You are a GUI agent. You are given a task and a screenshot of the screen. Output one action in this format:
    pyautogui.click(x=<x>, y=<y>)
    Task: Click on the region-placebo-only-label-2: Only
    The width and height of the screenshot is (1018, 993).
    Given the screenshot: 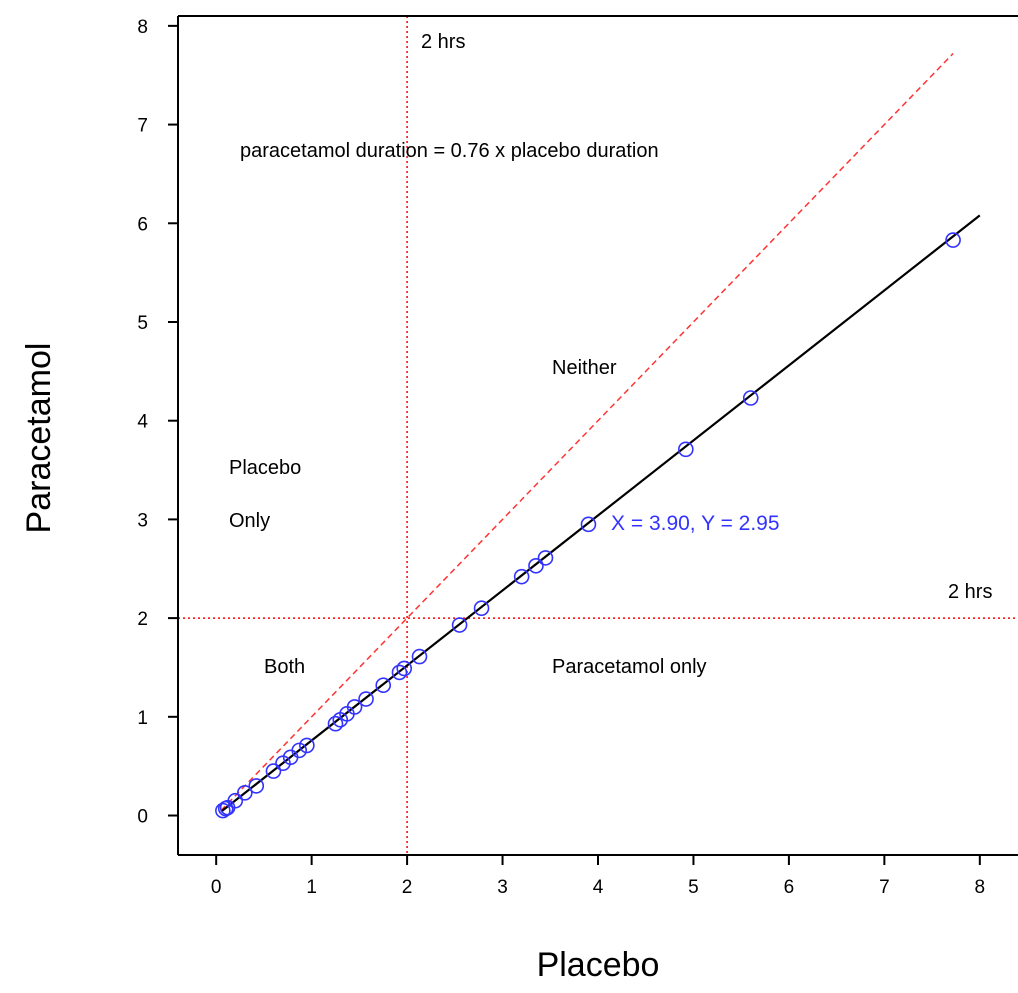 What is the action you would take?
    pyautogui.click(x=249, y=521)
    